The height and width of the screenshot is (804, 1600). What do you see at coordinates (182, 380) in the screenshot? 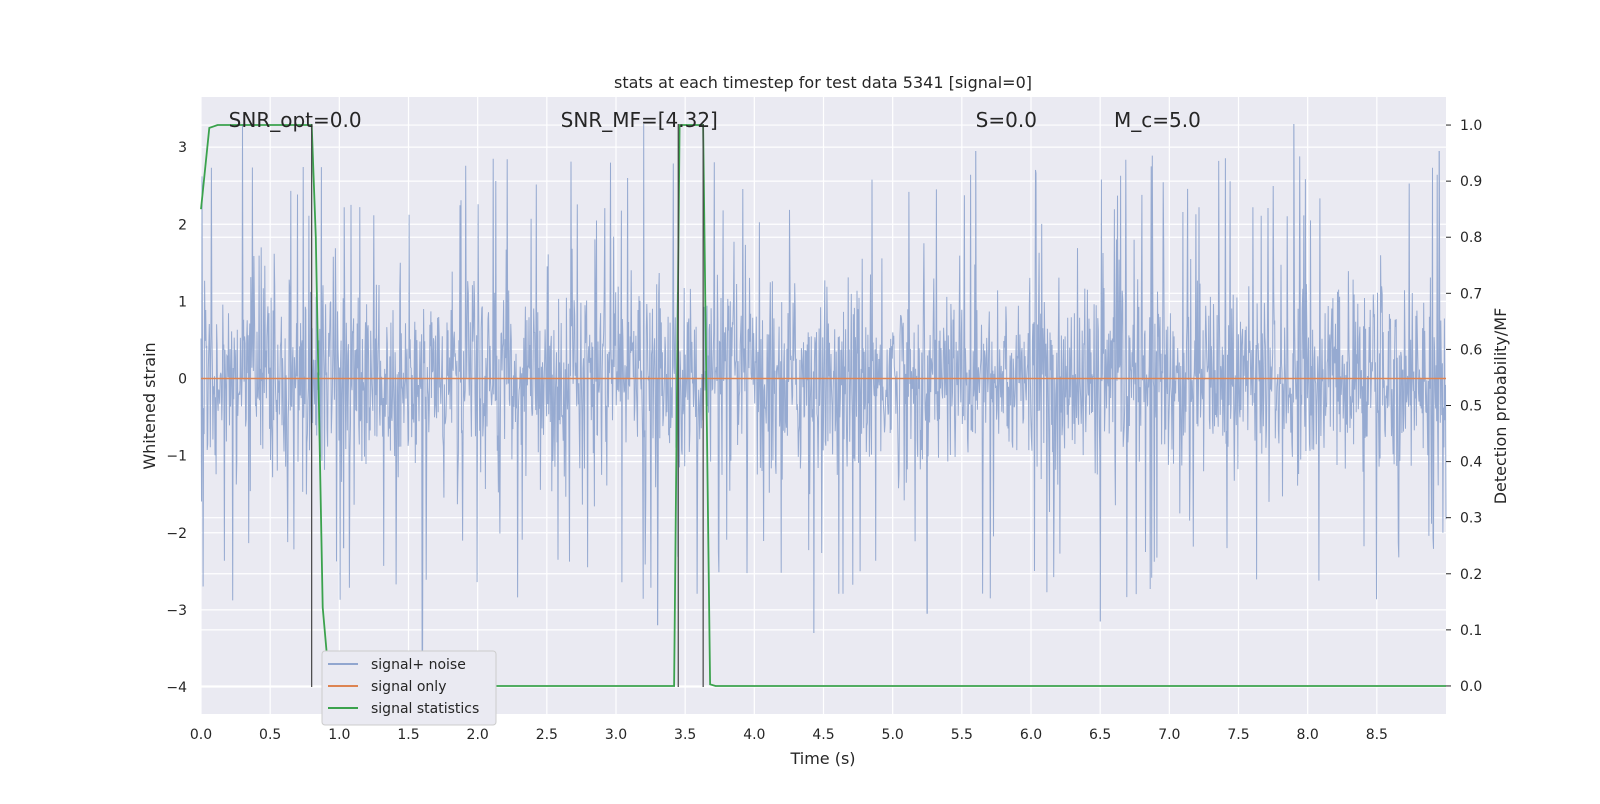
I see `y-tick-label-3: 0` at bounding box center [182, 380].